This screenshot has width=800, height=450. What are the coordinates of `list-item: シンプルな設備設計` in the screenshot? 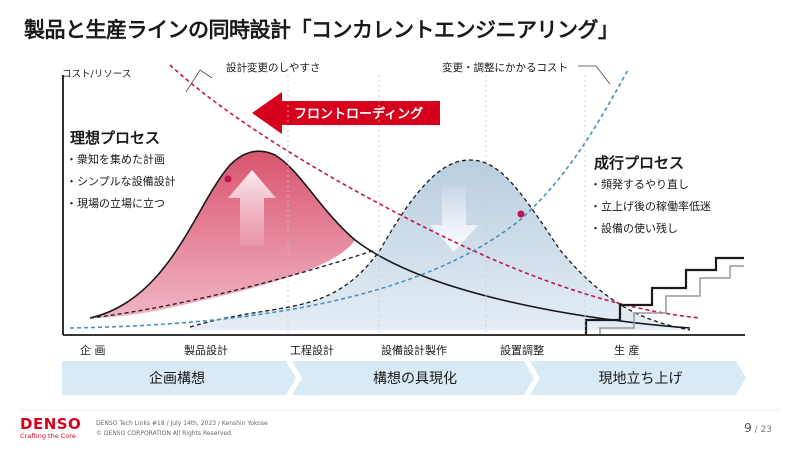 It's located at (121, 182).